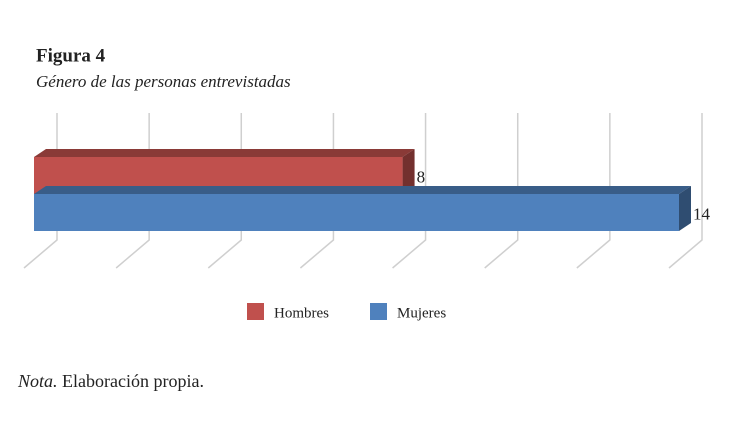  What do you see at coordinates (163, 81) in the screenshot?
I see `chart-subtitle: Género de las personas entrevistadas` at bounding box center [163, 81].